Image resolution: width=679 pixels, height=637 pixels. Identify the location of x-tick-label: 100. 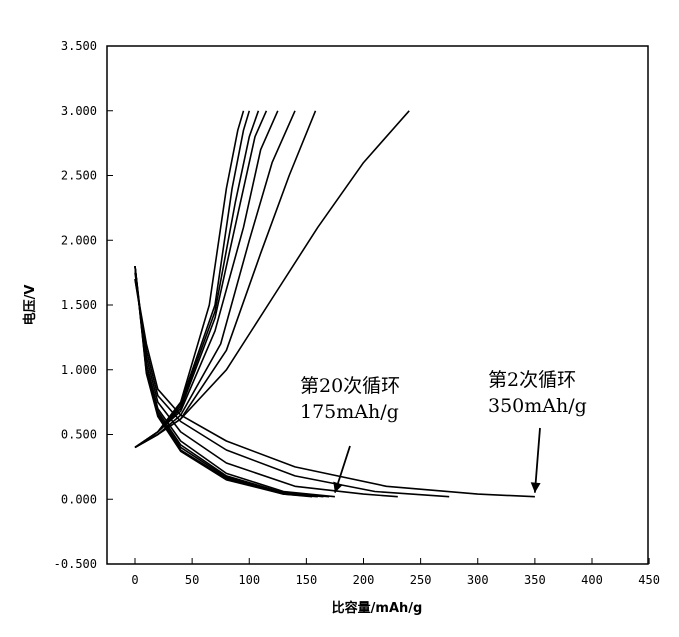
(249, 580).